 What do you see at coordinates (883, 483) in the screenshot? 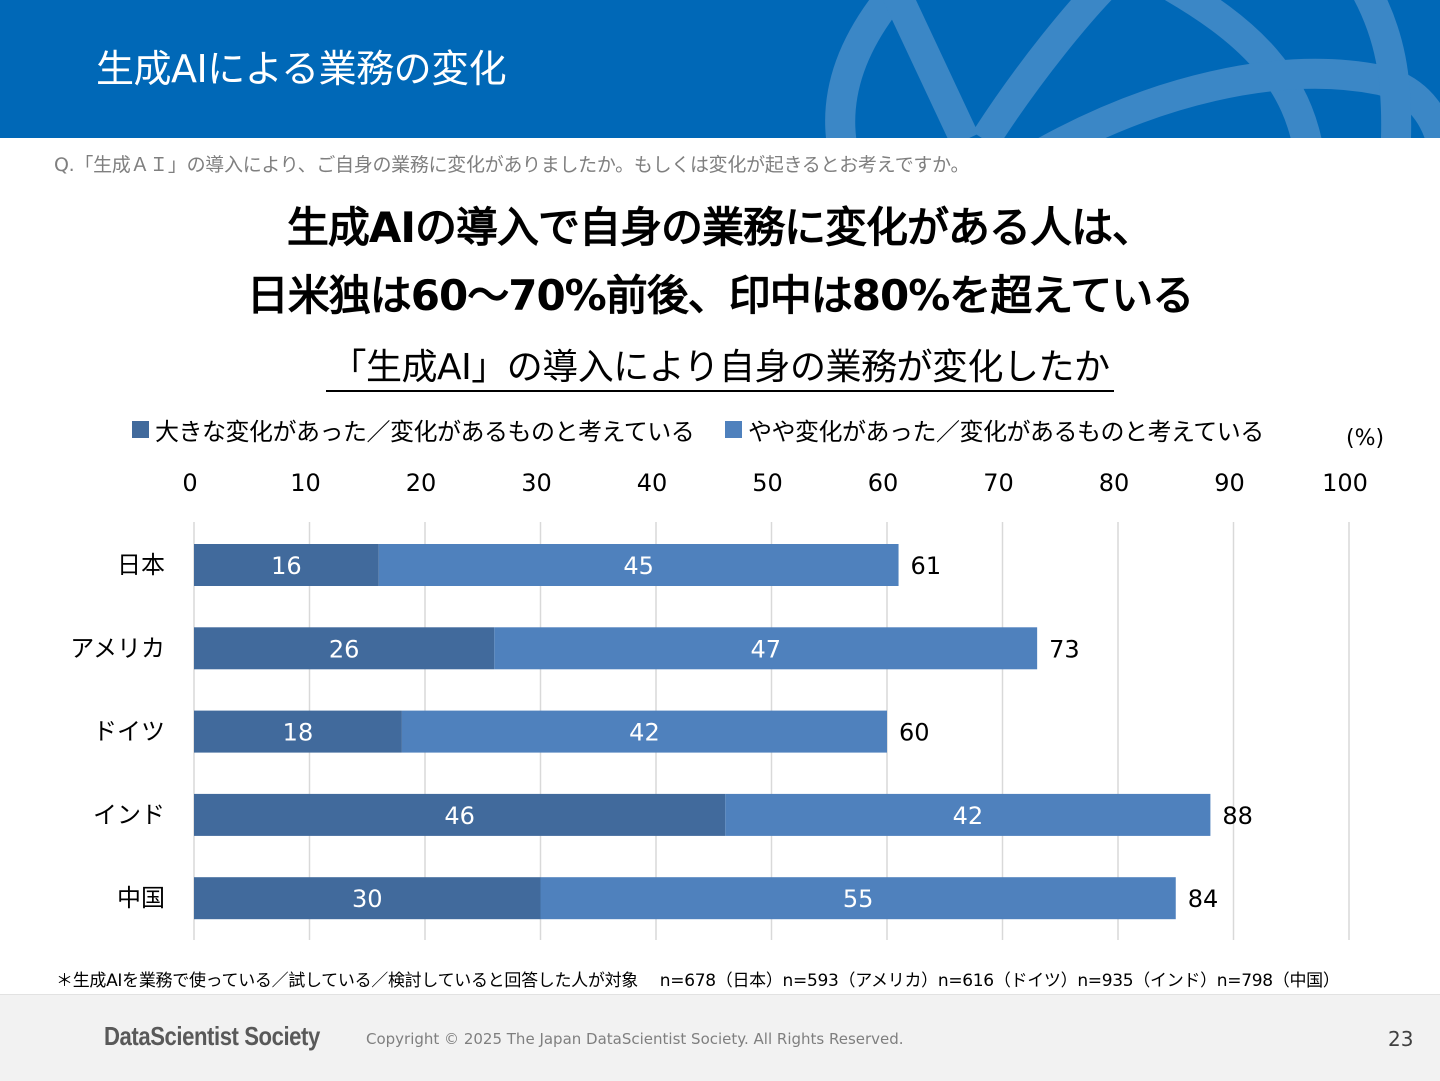
I see `x-tick-label: 60` at bounding box center [883, 483].